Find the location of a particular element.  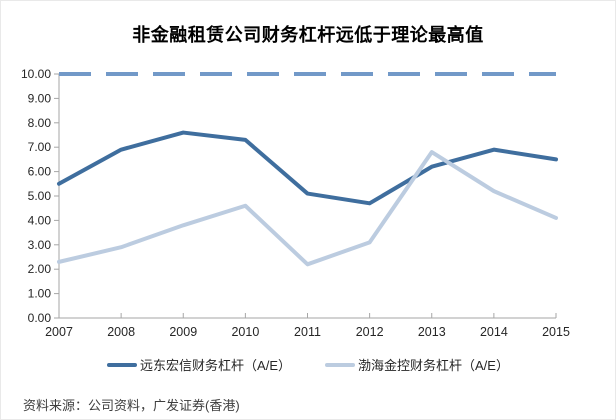

x-tick-label: 2012 is located at coordinates (370, 332).